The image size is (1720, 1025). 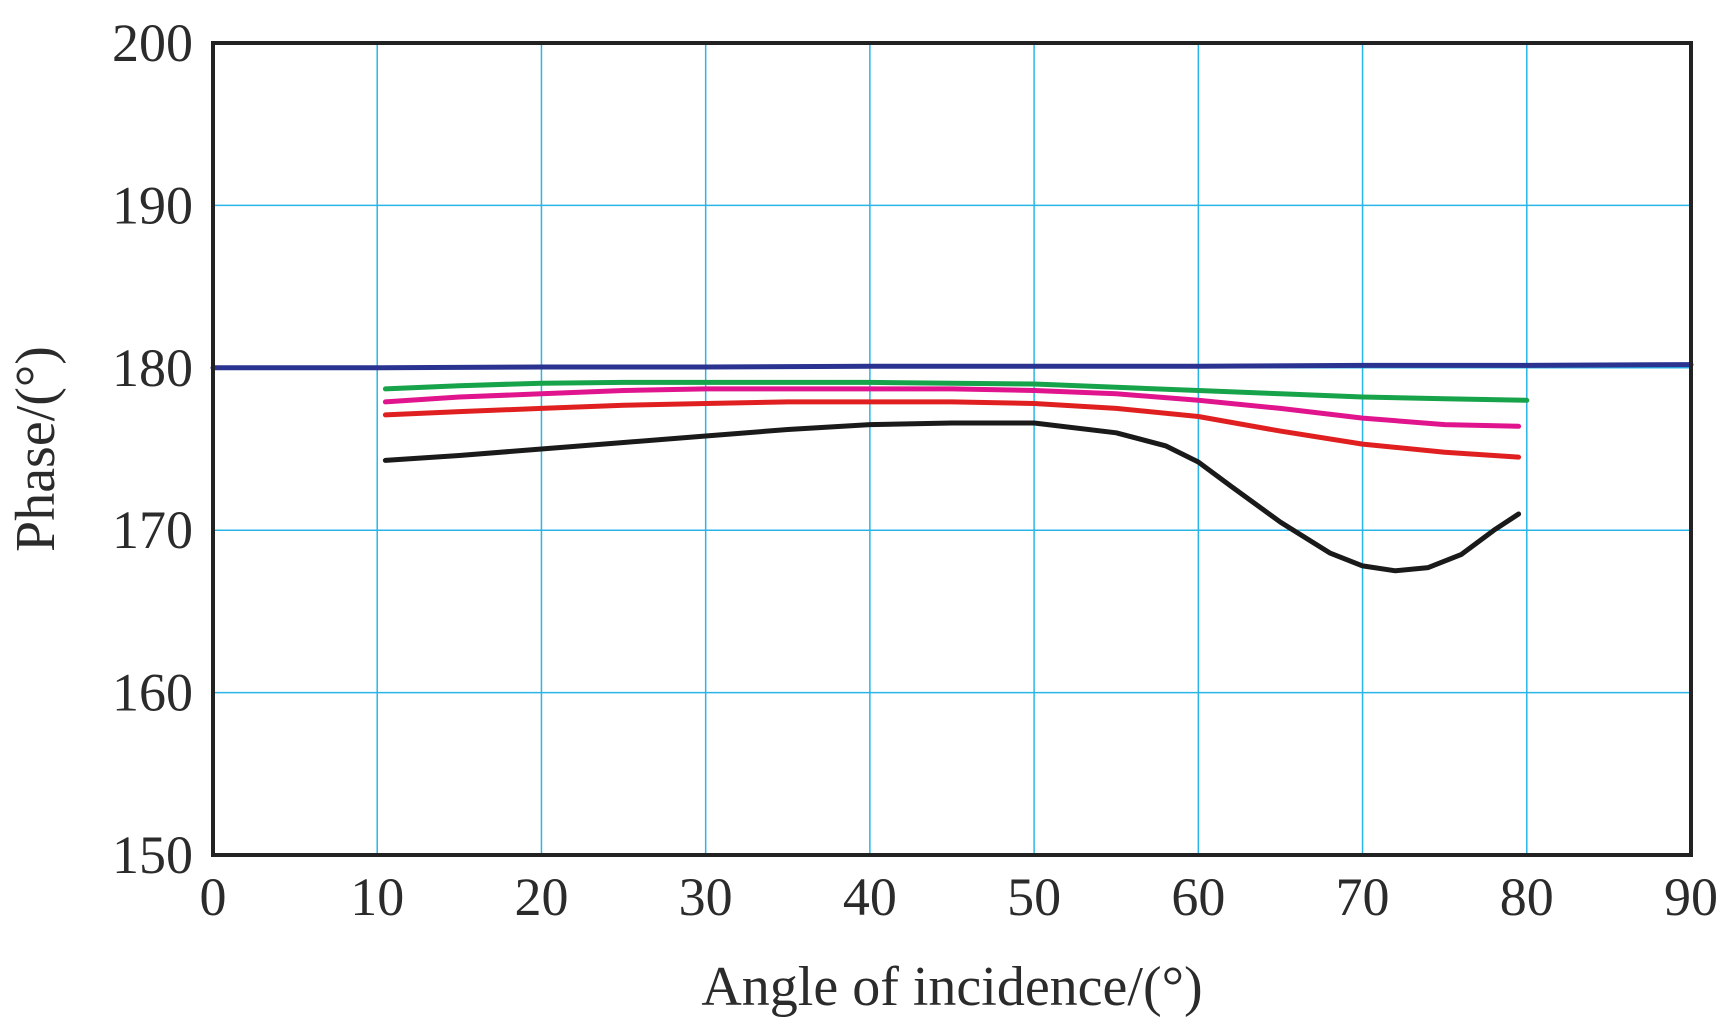 What do you see at coordinates (36, 449) in the screenshot?
I see `y-axis-title: Phase/(°)` at bounding box center [36, 449].